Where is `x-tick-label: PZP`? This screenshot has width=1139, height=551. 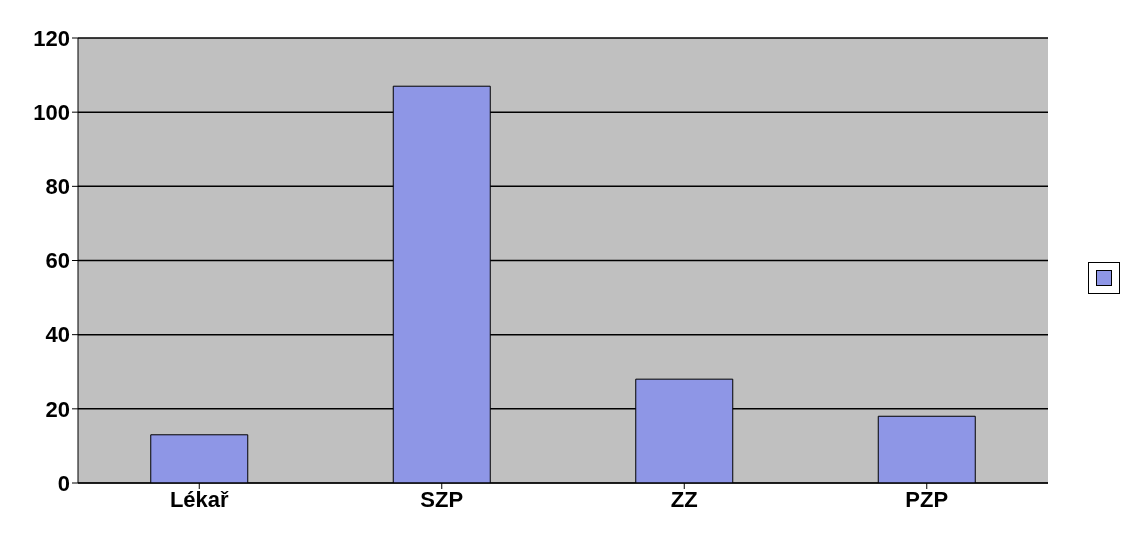 x-tick-label: PZP is located at coordinates (927, 499).